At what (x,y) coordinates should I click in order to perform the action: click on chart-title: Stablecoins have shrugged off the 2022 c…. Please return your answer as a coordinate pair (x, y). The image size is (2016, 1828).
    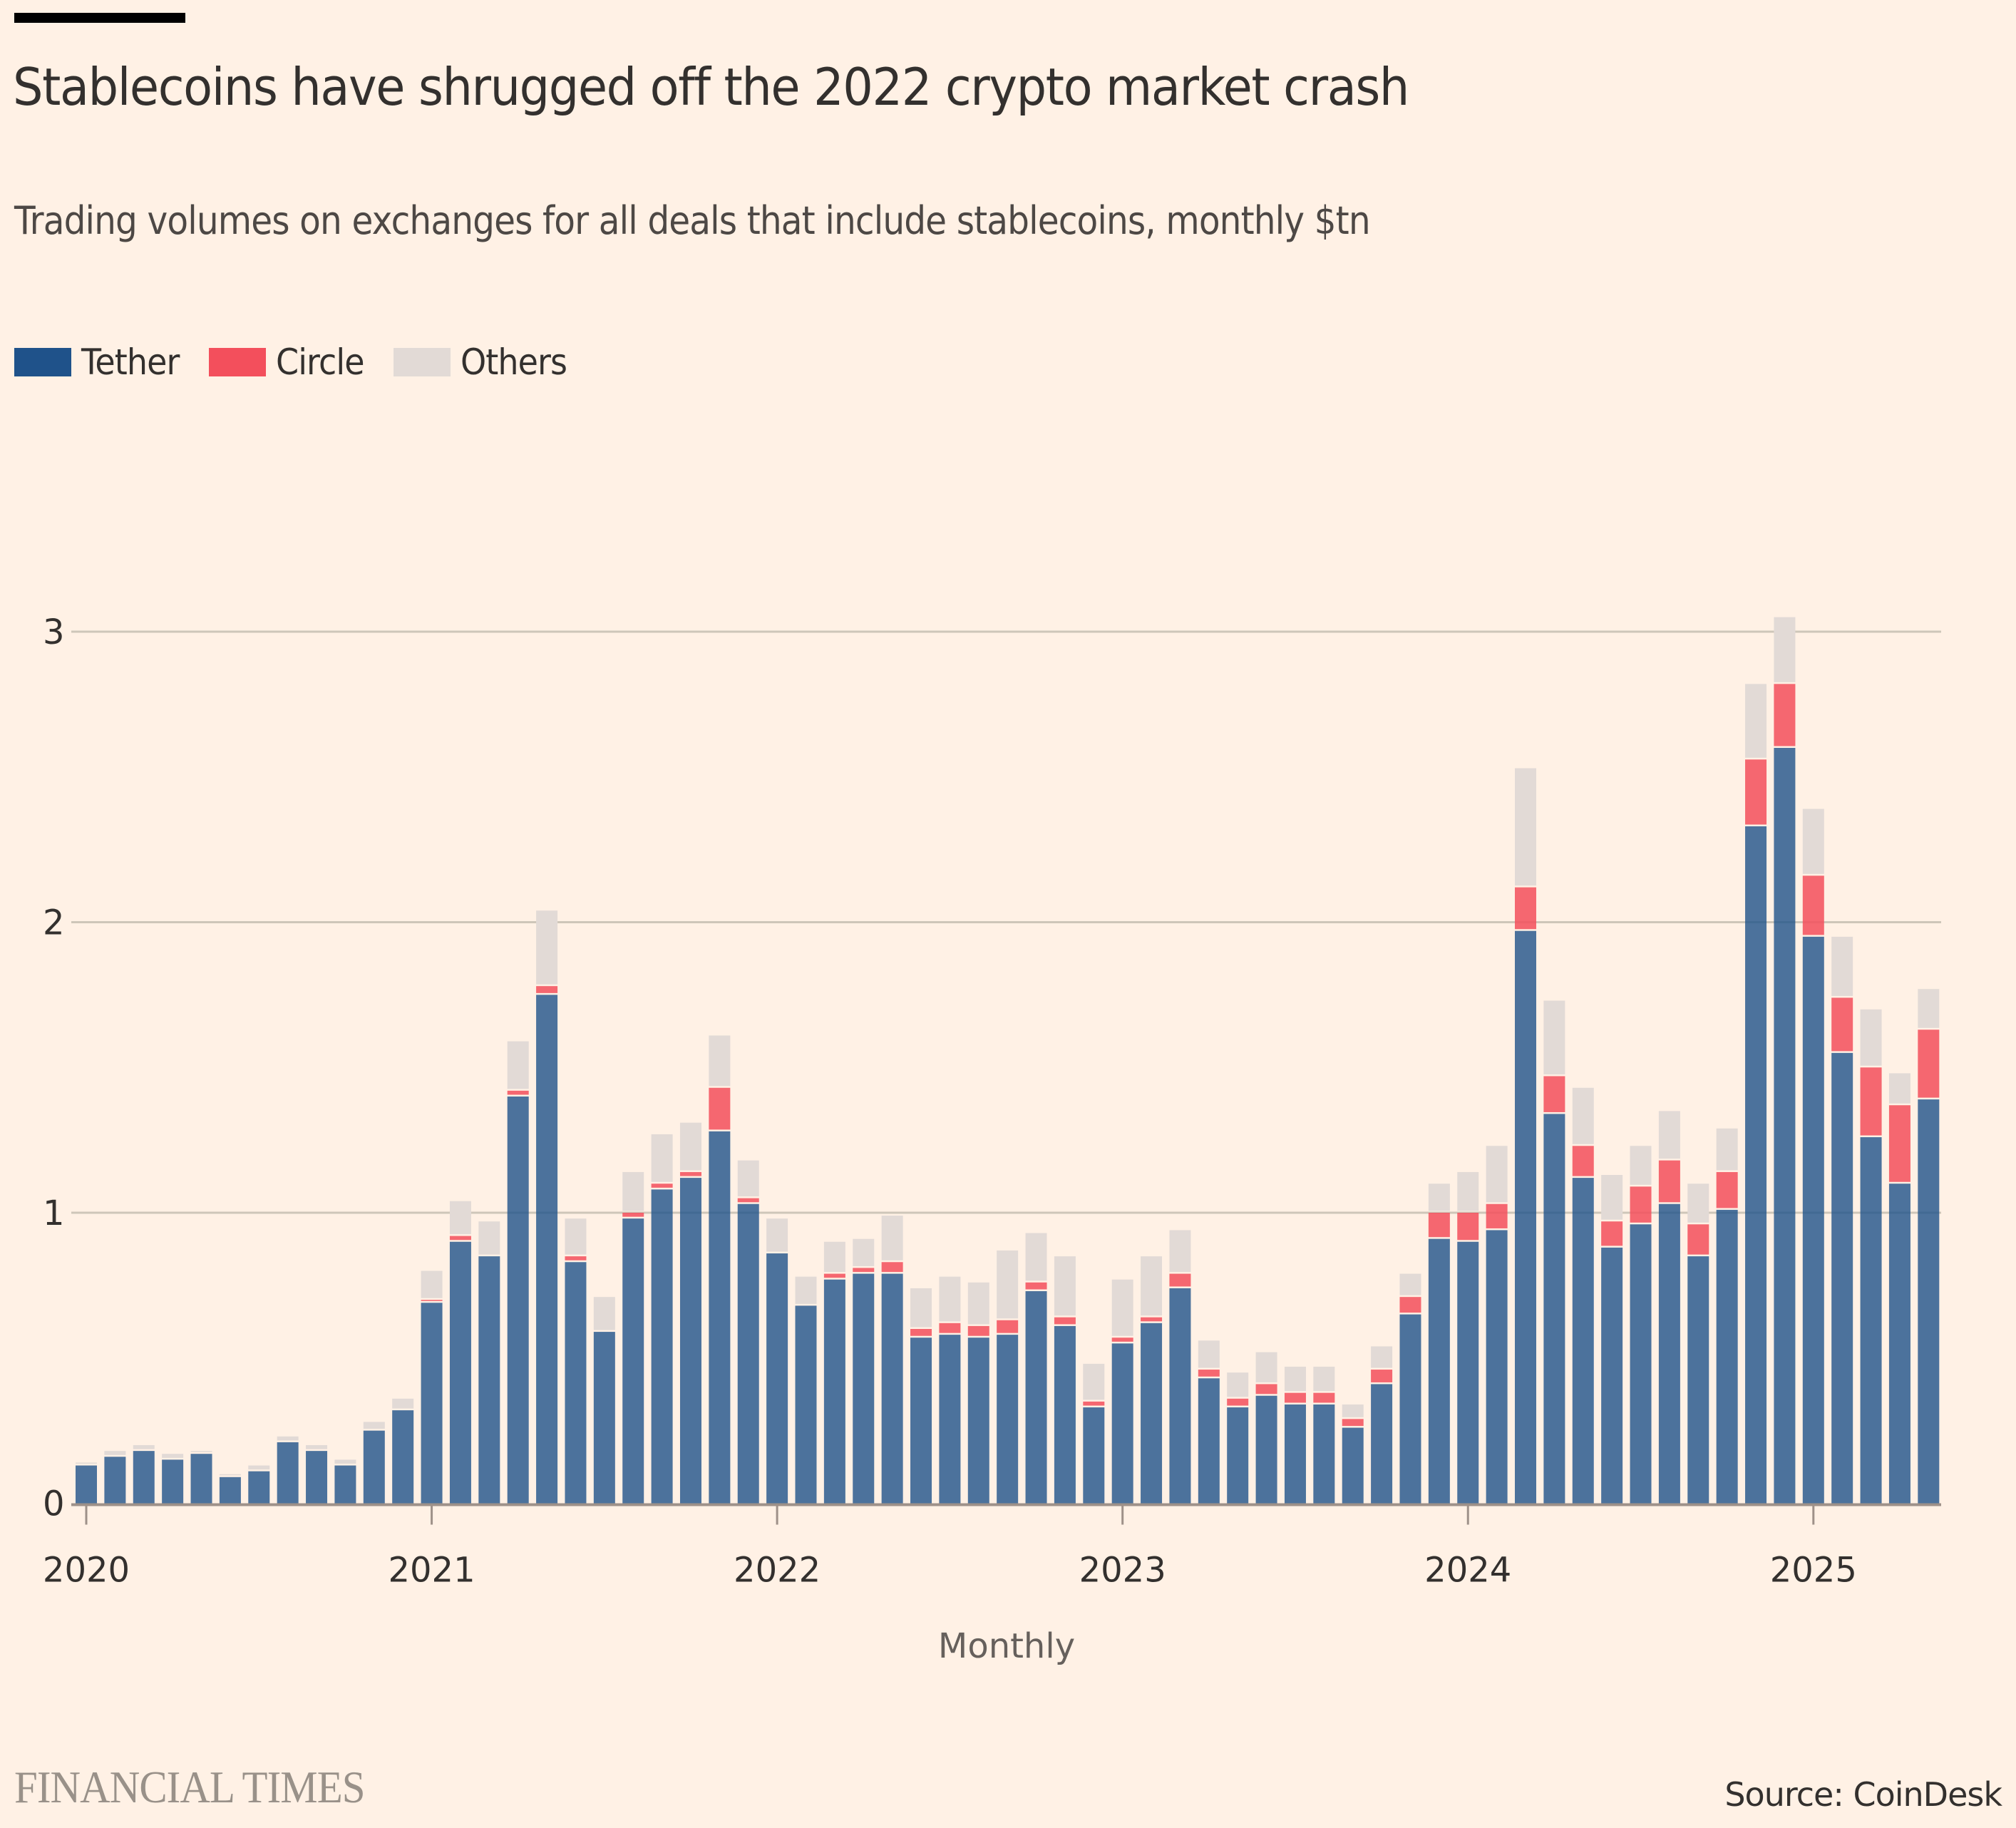
    Looking at the image, I should click on (711, 87).